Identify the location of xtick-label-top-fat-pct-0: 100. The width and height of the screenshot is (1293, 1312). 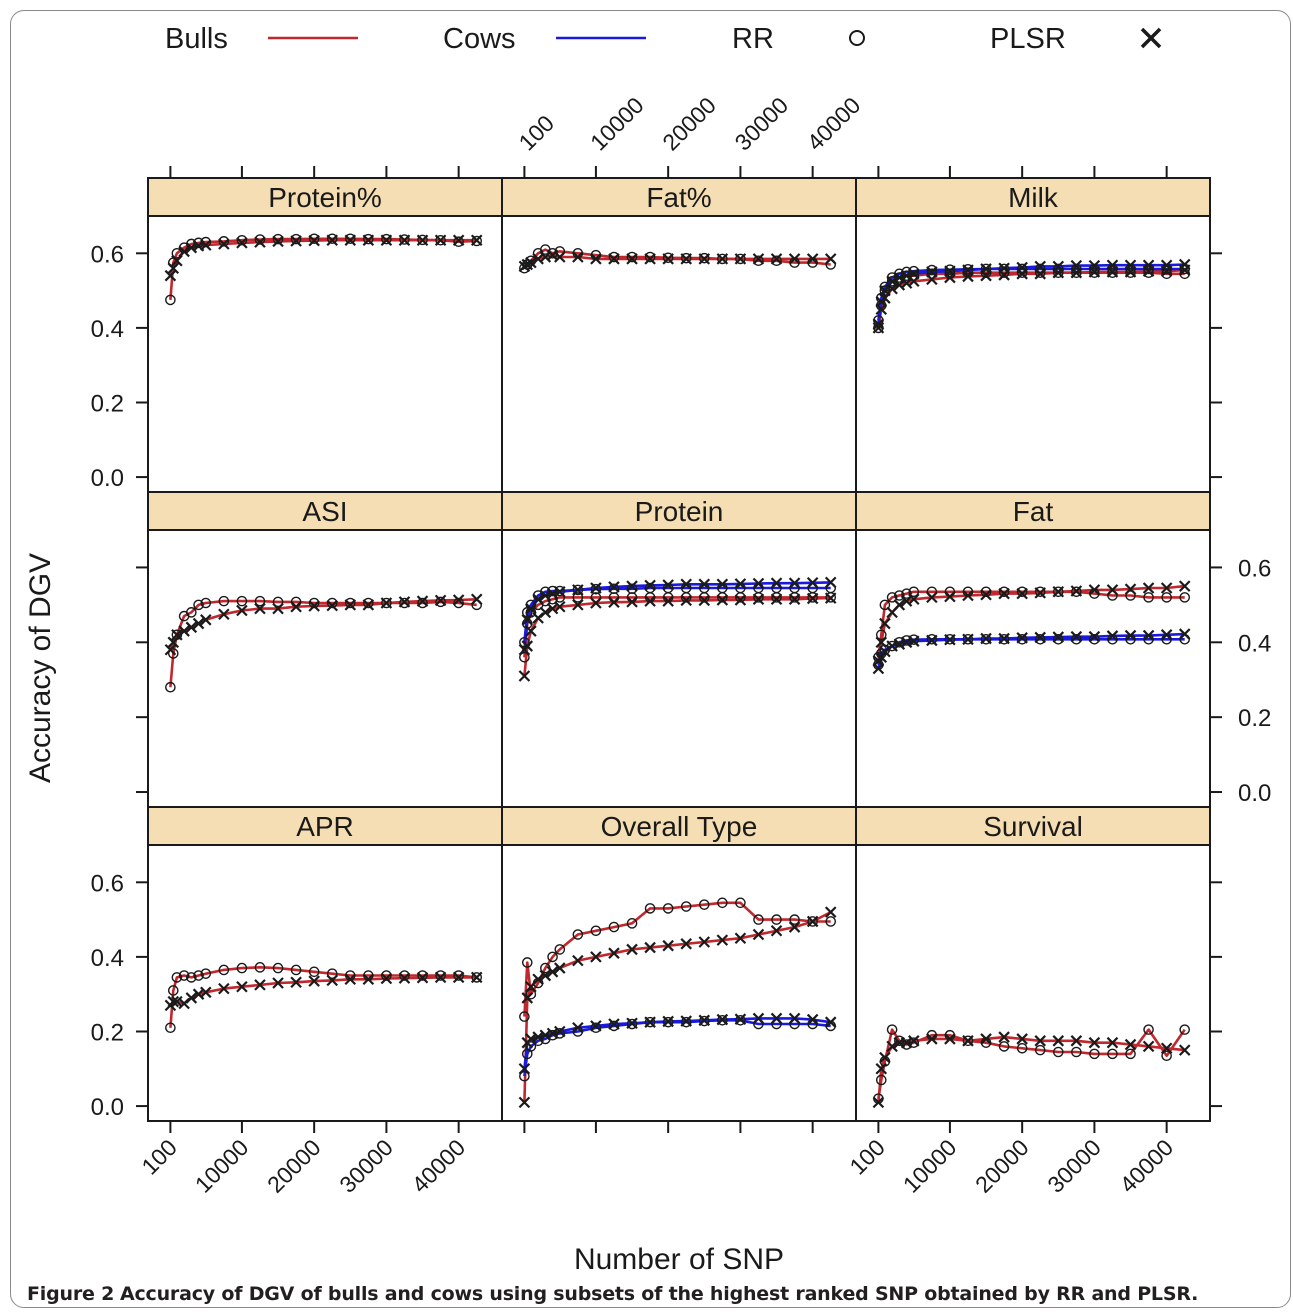
(537, 133).